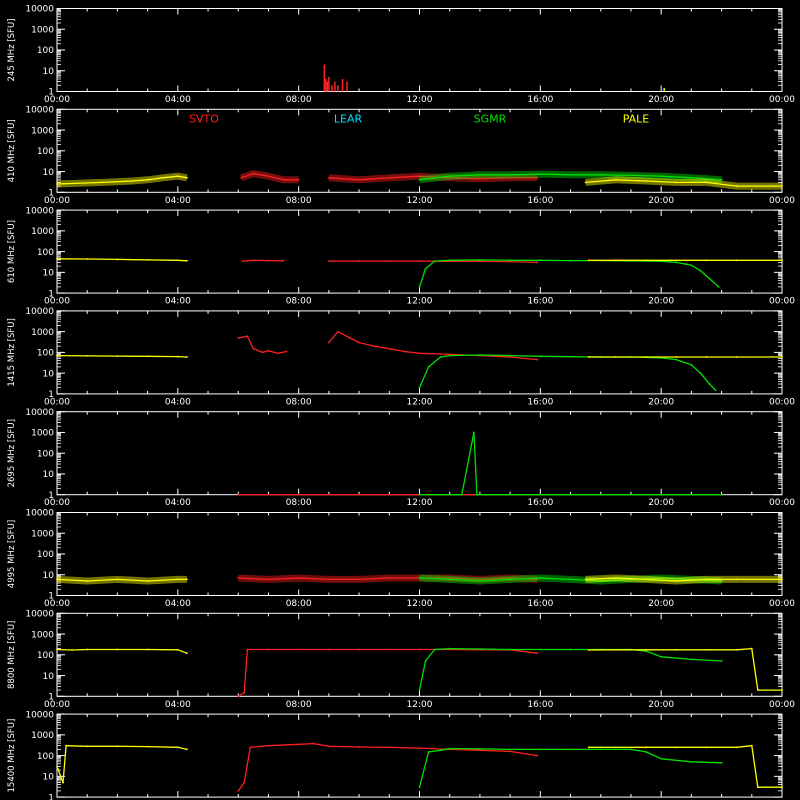 The width and height of the screenshot is (800, 800). What do you see at coordinates (570, 767) in the screenshot?
I see `data-line-sgmr` at bounding box center [570, 767].